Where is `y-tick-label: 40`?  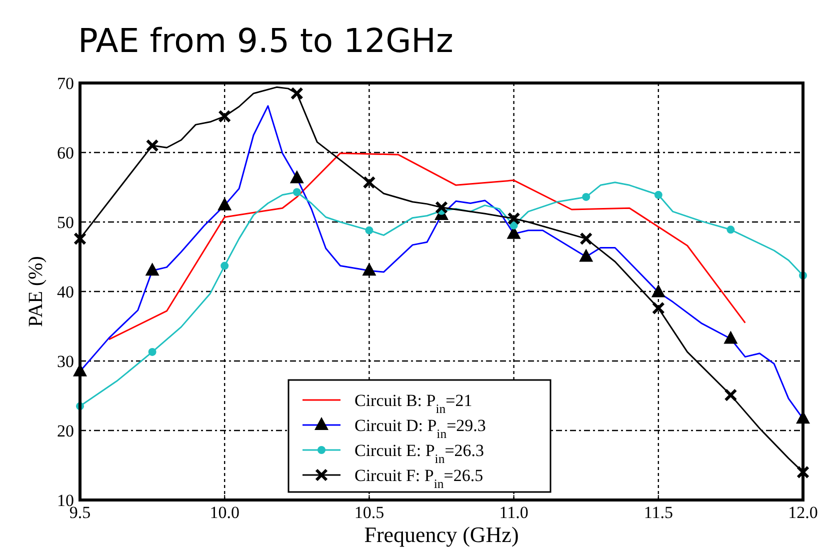 y-tick-label: 40 is located at coordinates (65, 292).